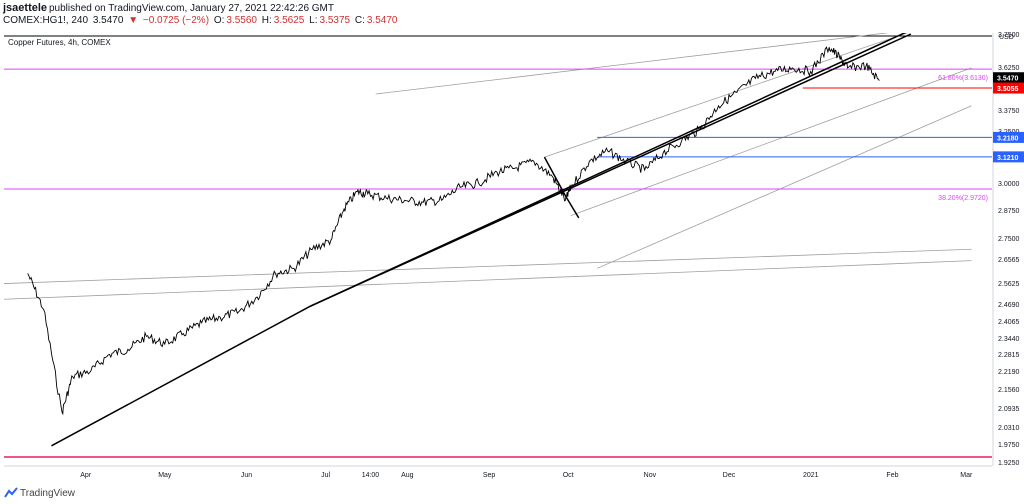  What do you see at coordinates (489, 475) in the screenshot?
I see `x-tick-label: Sep` at bounding box center [489, 475].